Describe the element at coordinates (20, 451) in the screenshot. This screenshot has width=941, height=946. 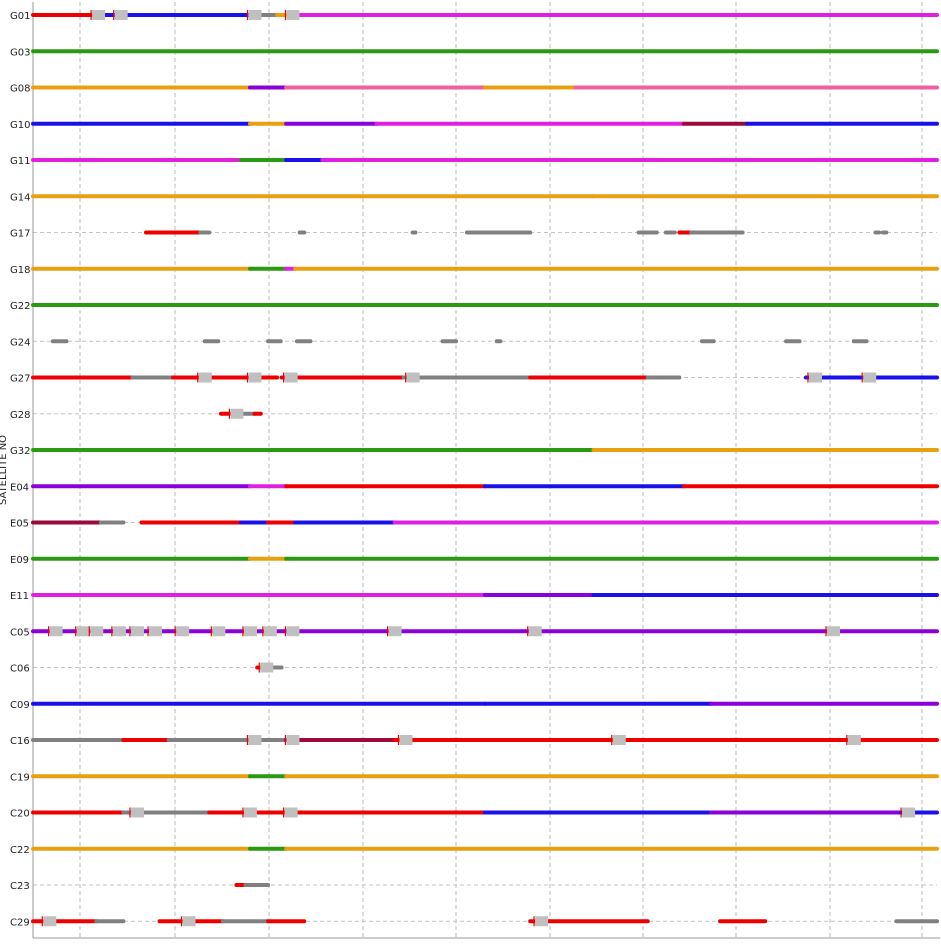
I see `satellite-label-G32: G32` at that location.